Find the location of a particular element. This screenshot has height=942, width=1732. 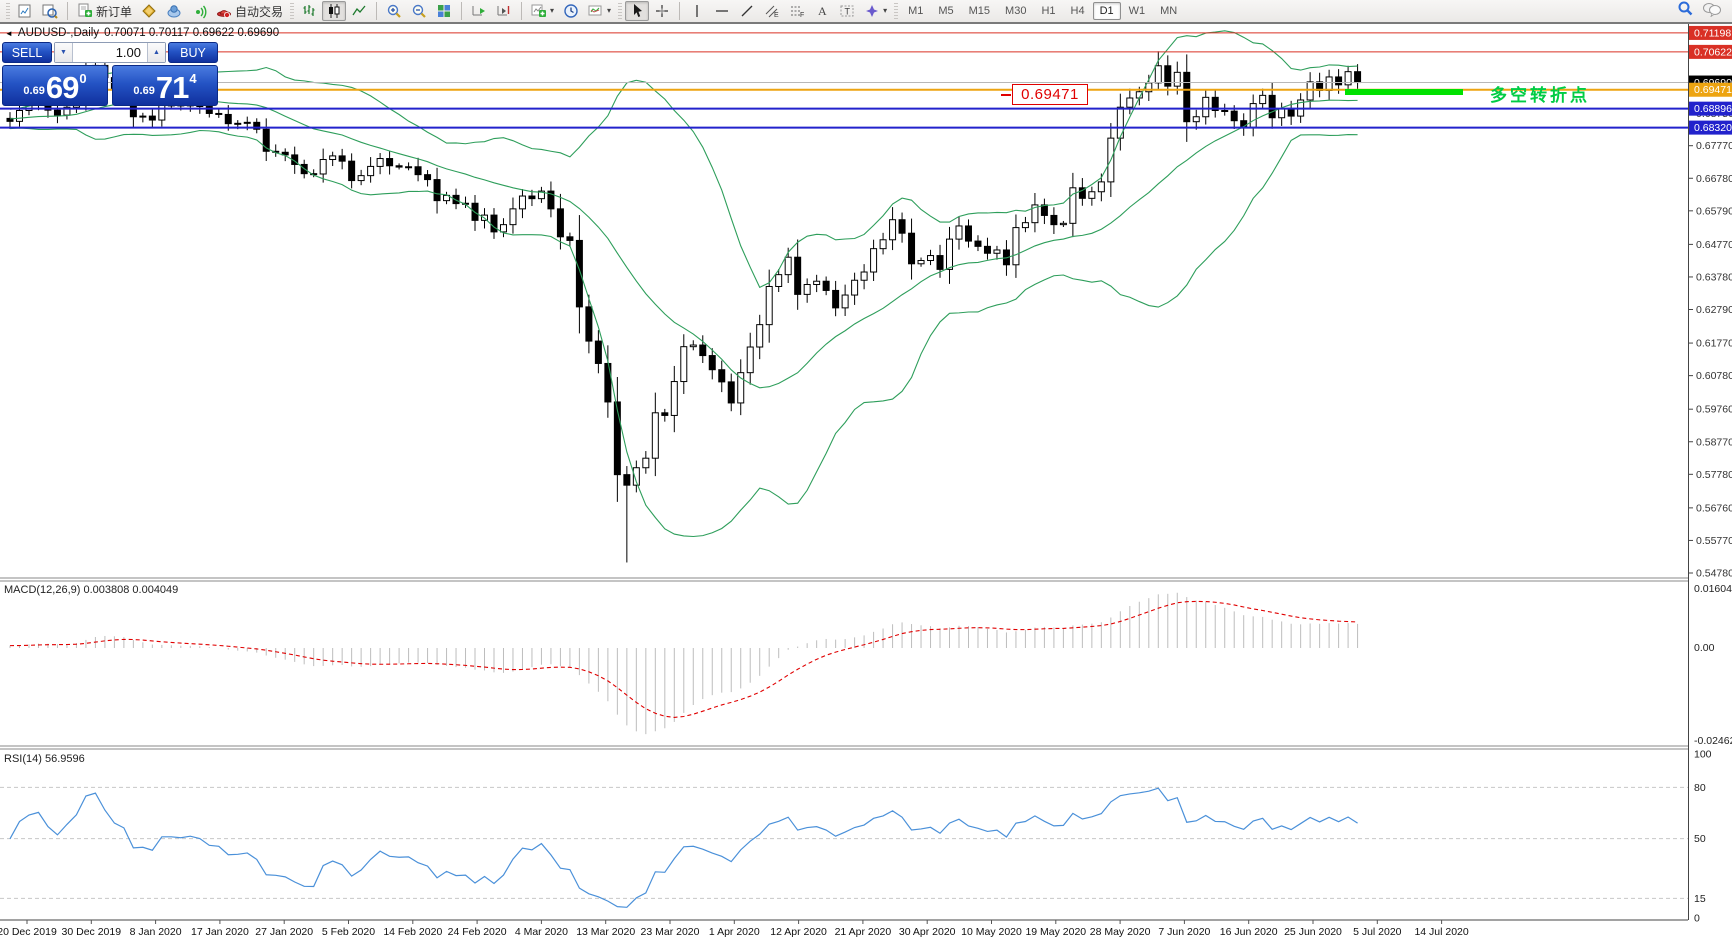

volume-increase-button: ▲ is located at coordinates (156, 52).